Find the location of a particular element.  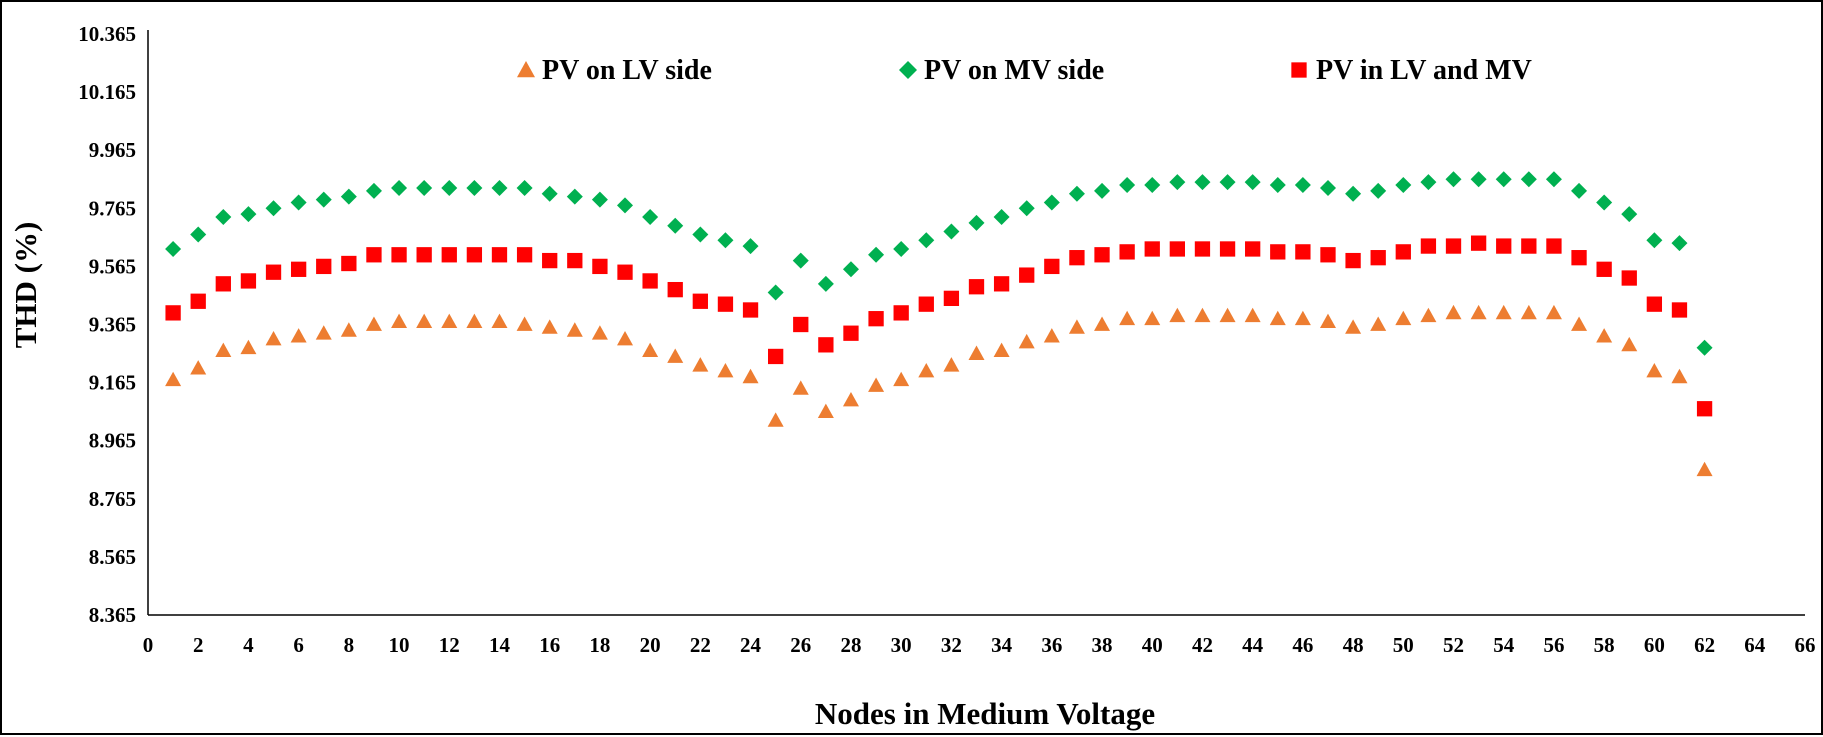

x-tick-label: 50 is located at coordinates (1403, 645).